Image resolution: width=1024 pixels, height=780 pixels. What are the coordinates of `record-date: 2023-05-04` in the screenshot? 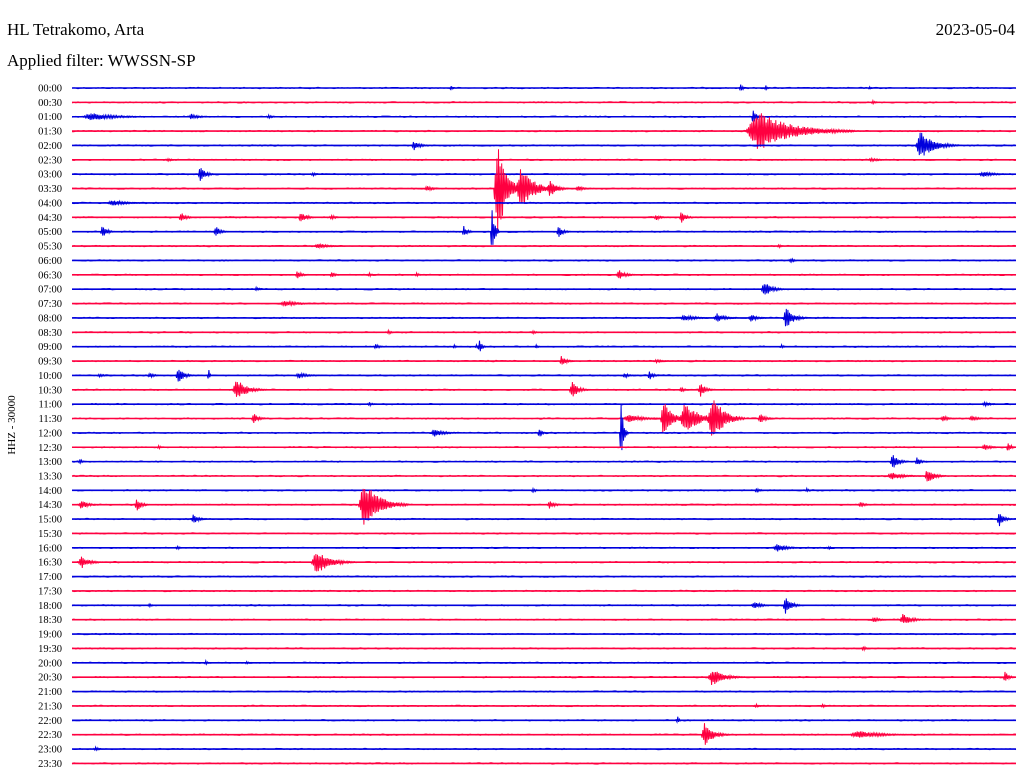 It's located at (975, 29).